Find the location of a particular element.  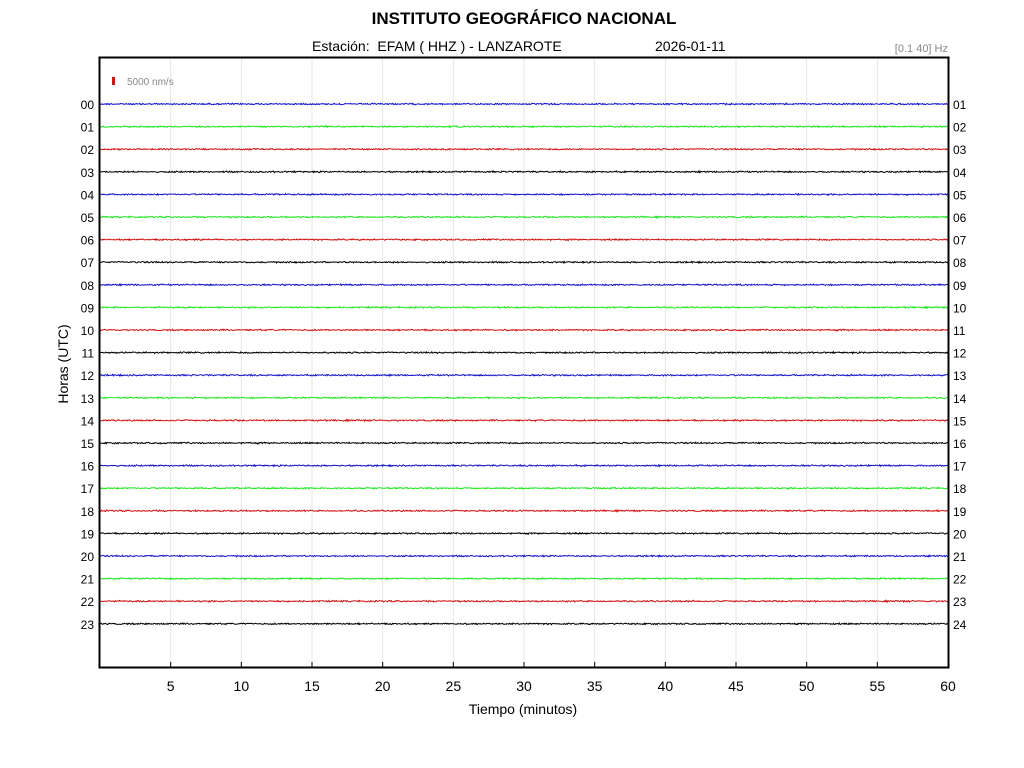

hour-label-left: 16 is located at coordinates (88, 467).